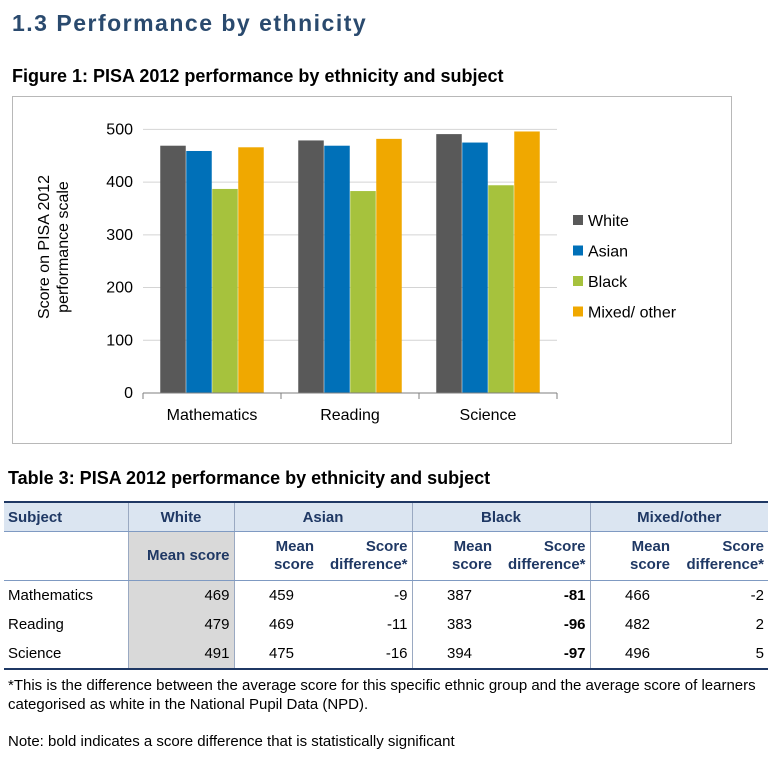  I want to click on table-row: Science 491 475 -16 394 -97 496 5, so click(386, 654).